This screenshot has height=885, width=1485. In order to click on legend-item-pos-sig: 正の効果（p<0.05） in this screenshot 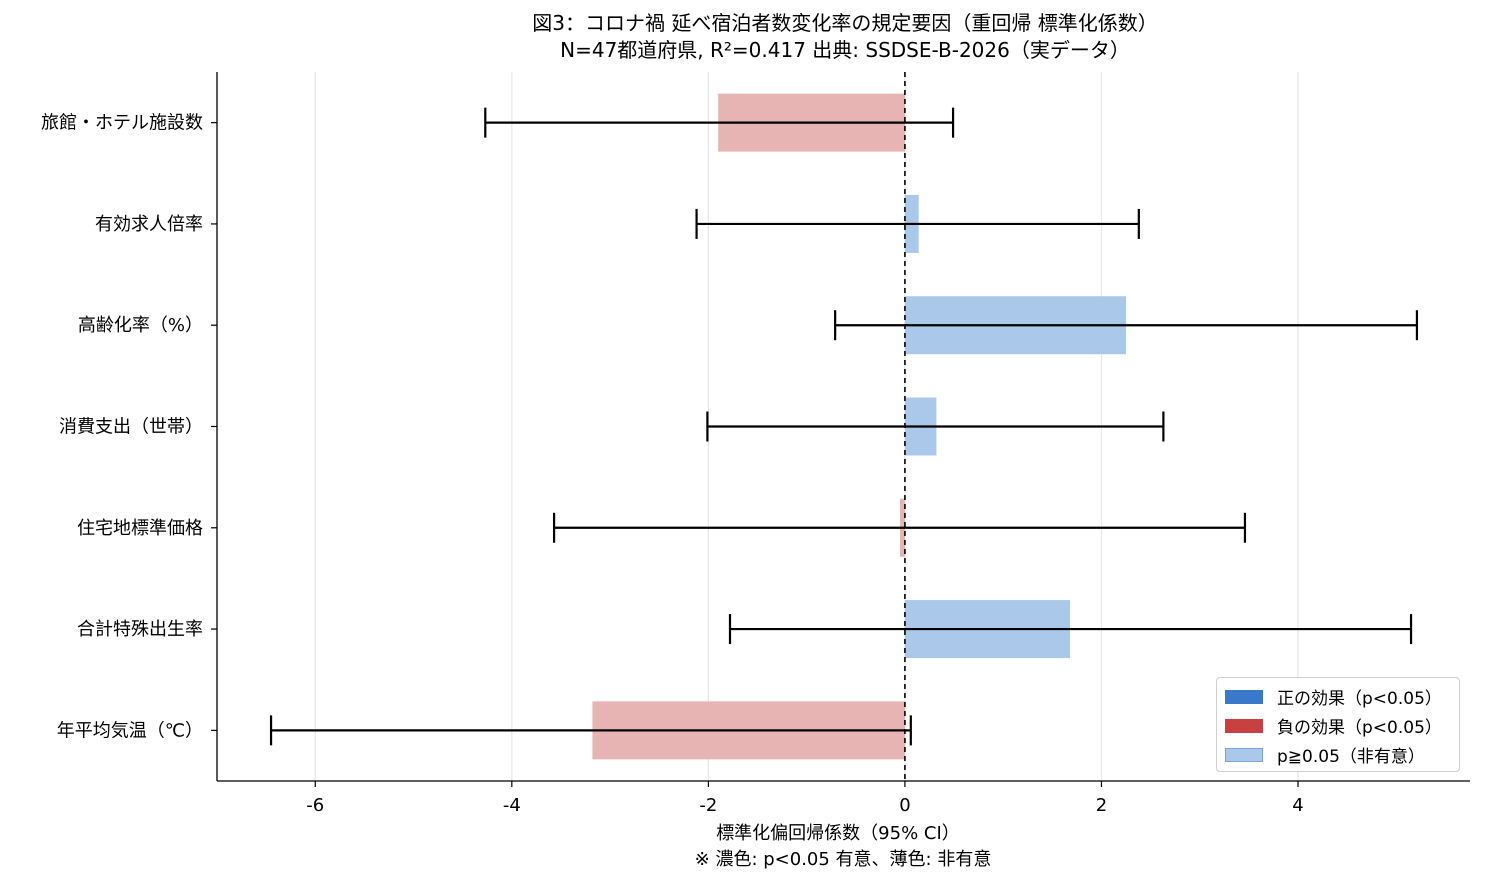, I will do `click(1338, 696)`.